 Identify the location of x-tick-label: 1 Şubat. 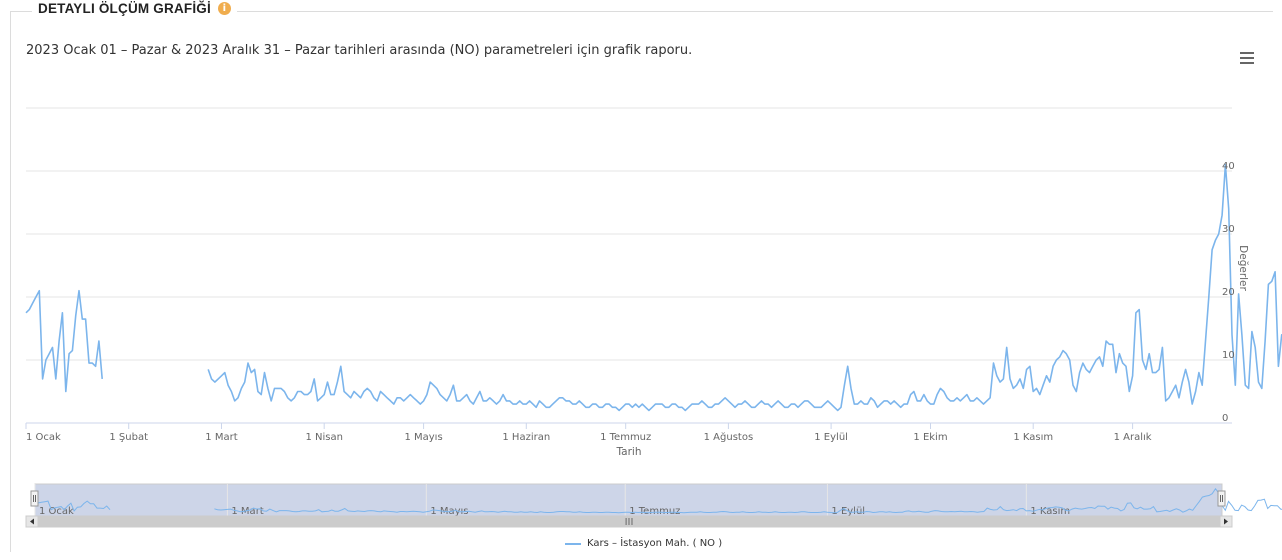
(128, 437).